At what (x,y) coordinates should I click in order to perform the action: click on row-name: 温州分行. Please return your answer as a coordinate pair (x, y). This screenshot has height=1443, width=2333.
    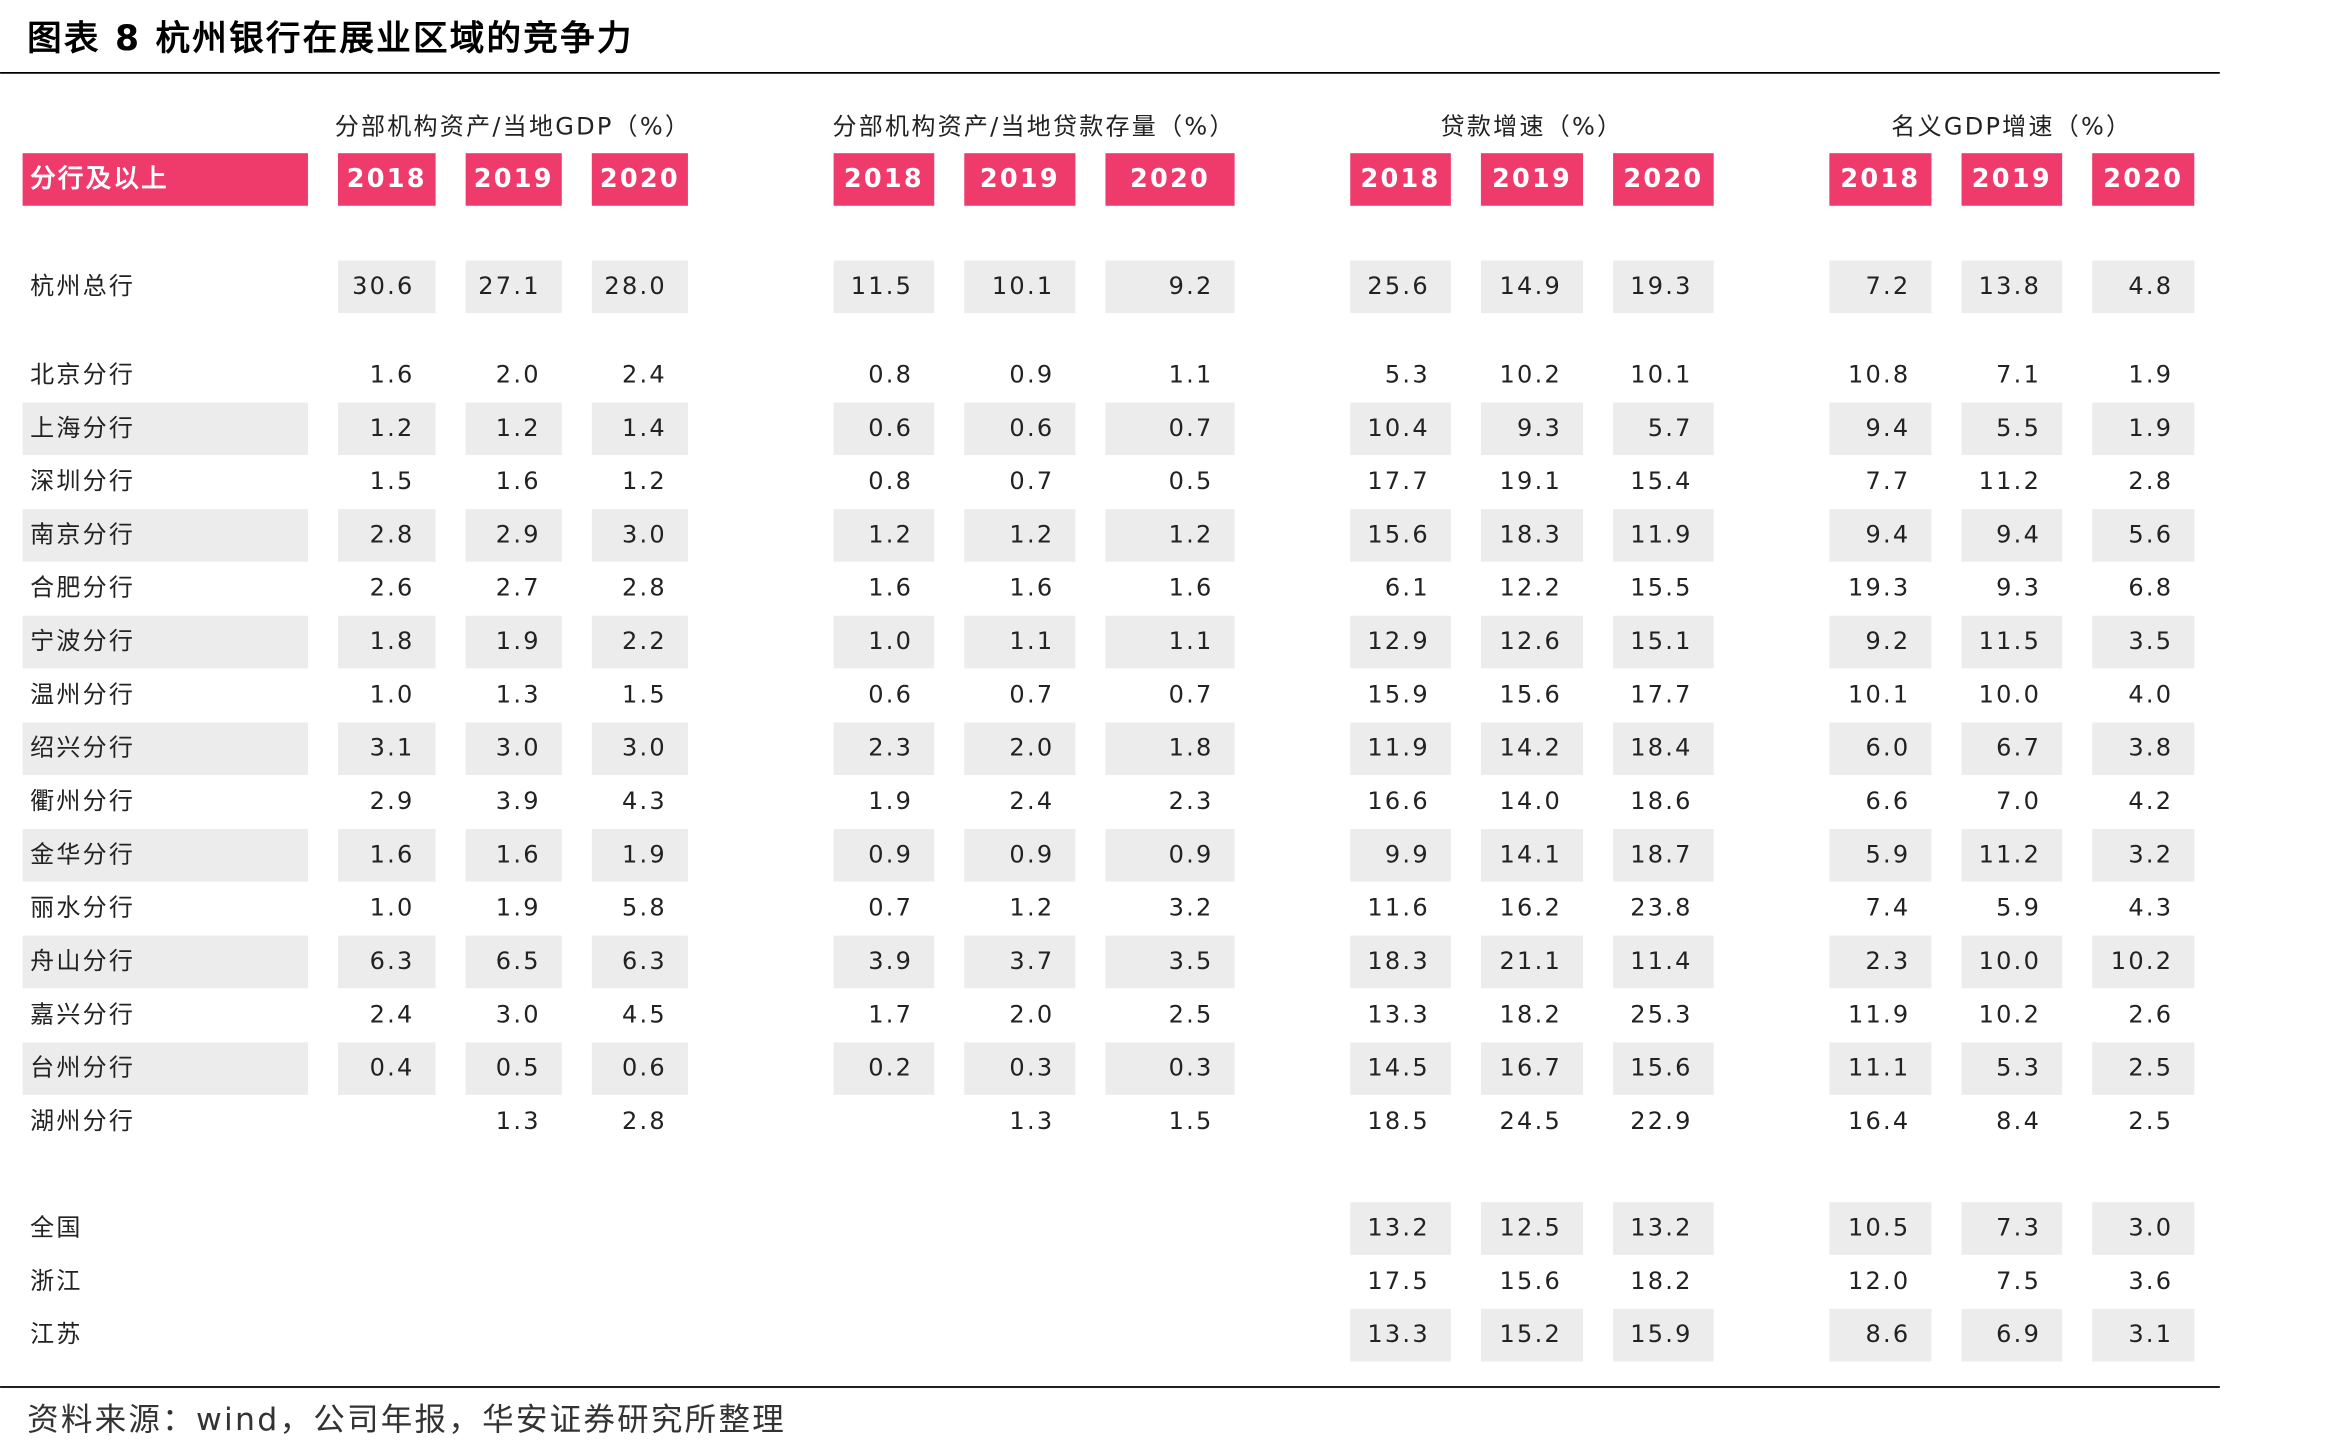
    Looking at the image, I should click on (82, 694).